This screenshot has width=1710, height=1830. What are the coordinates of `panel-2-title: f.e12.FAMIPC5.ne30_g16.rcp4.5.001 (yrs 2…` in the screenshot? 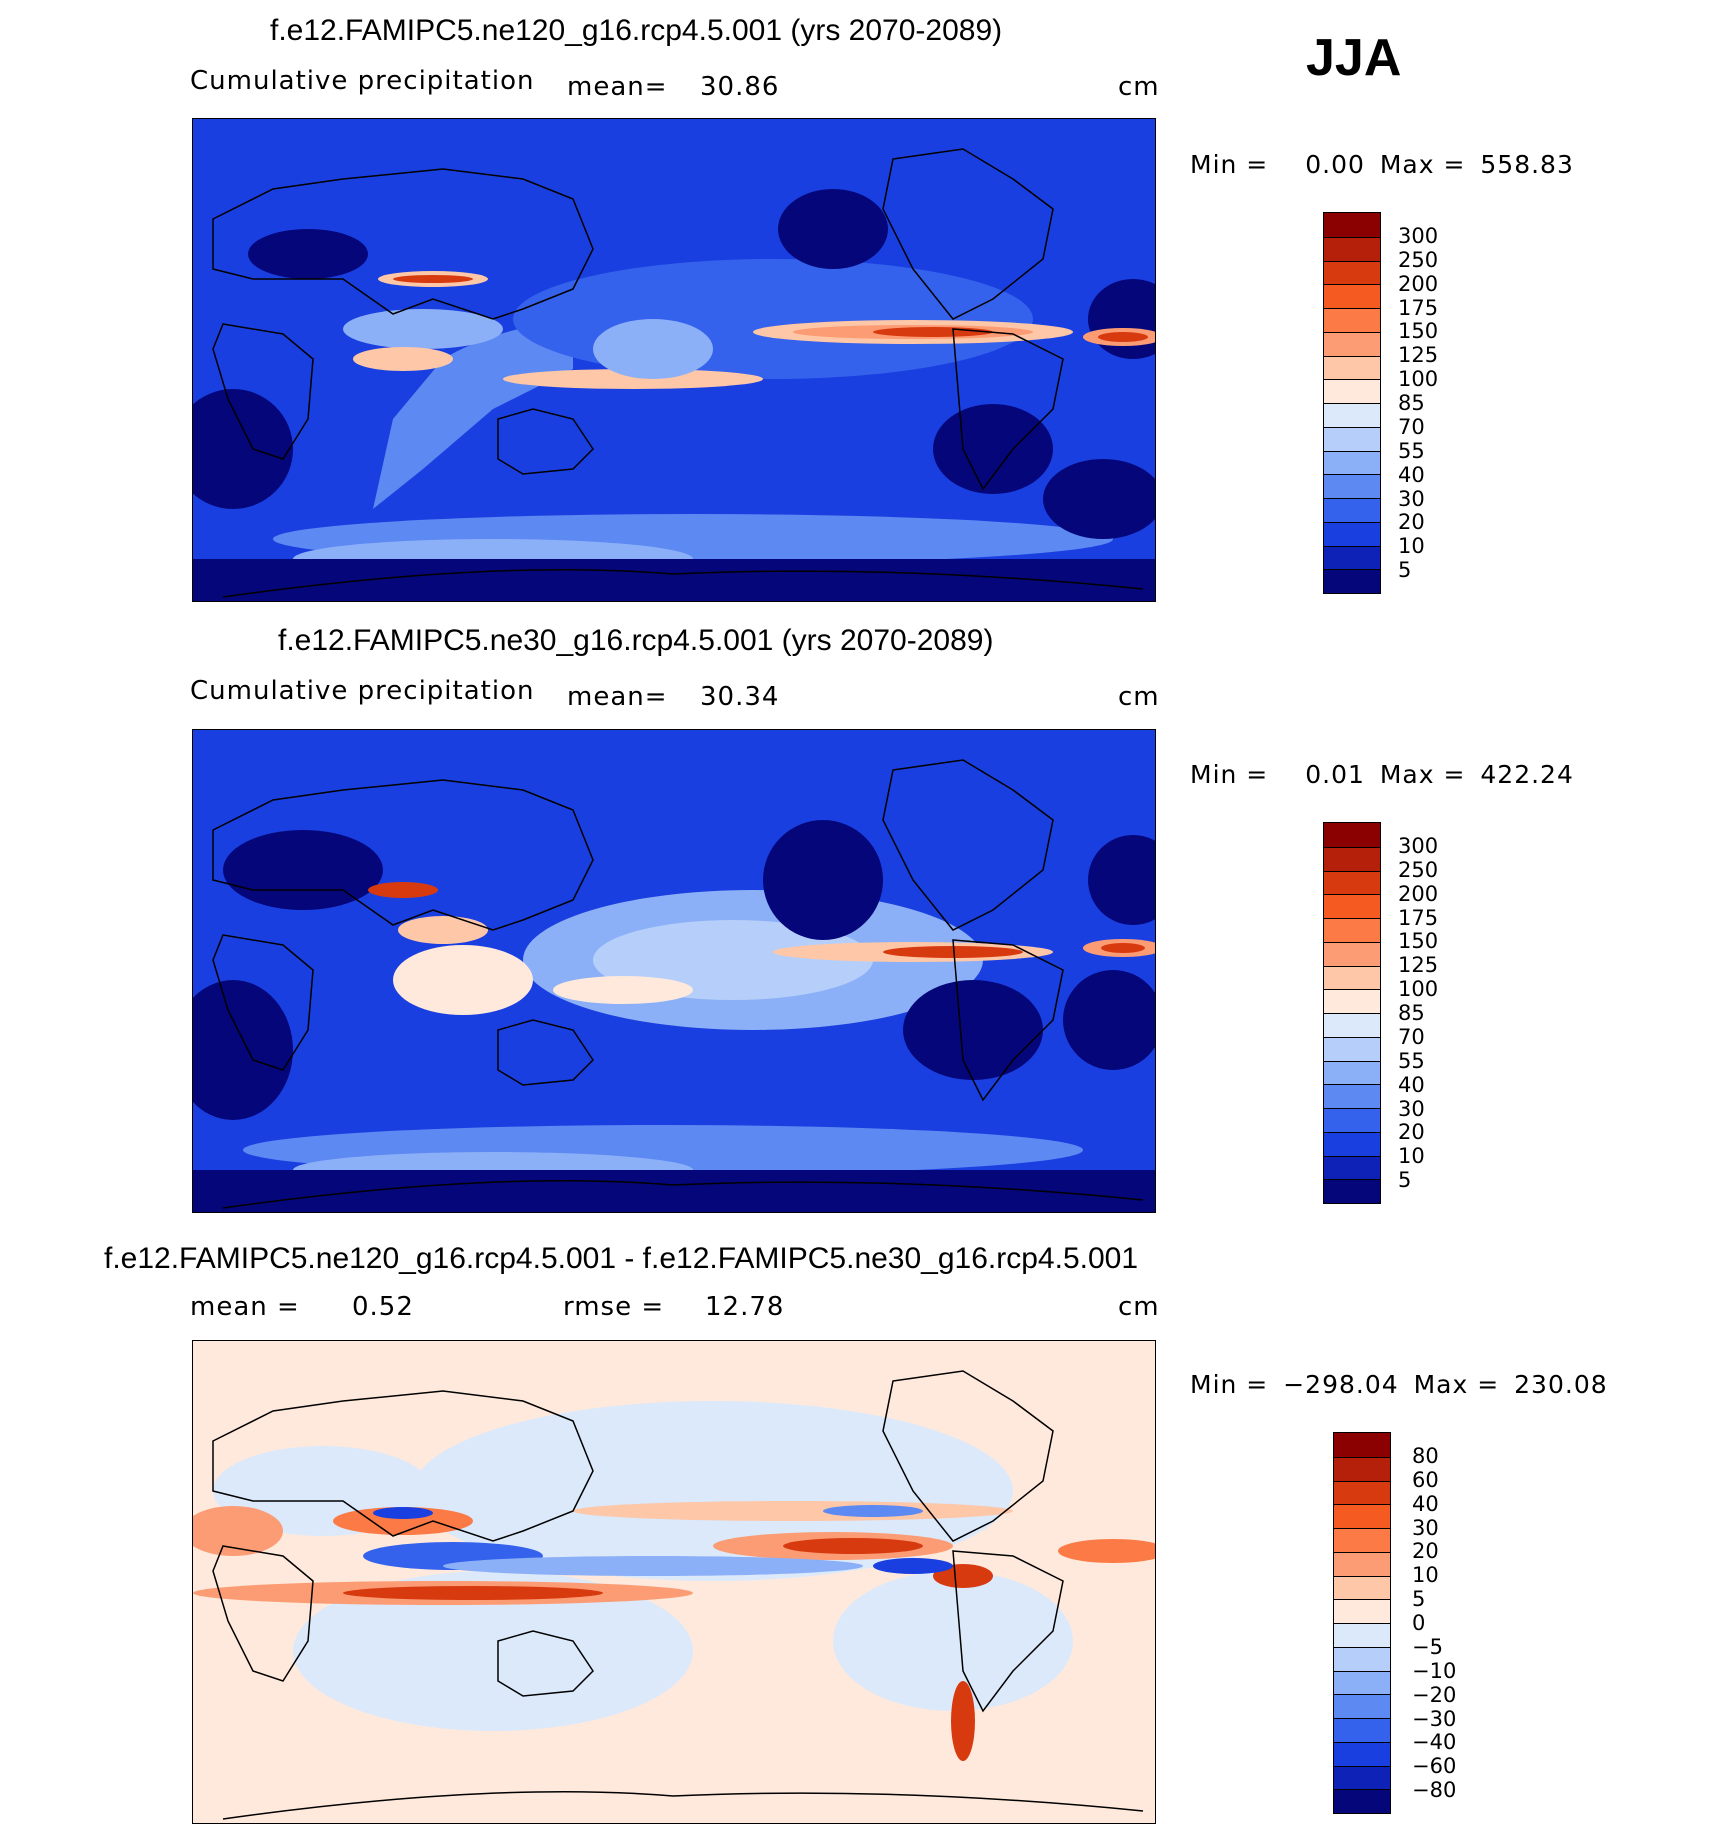 It's located at (636, 640).